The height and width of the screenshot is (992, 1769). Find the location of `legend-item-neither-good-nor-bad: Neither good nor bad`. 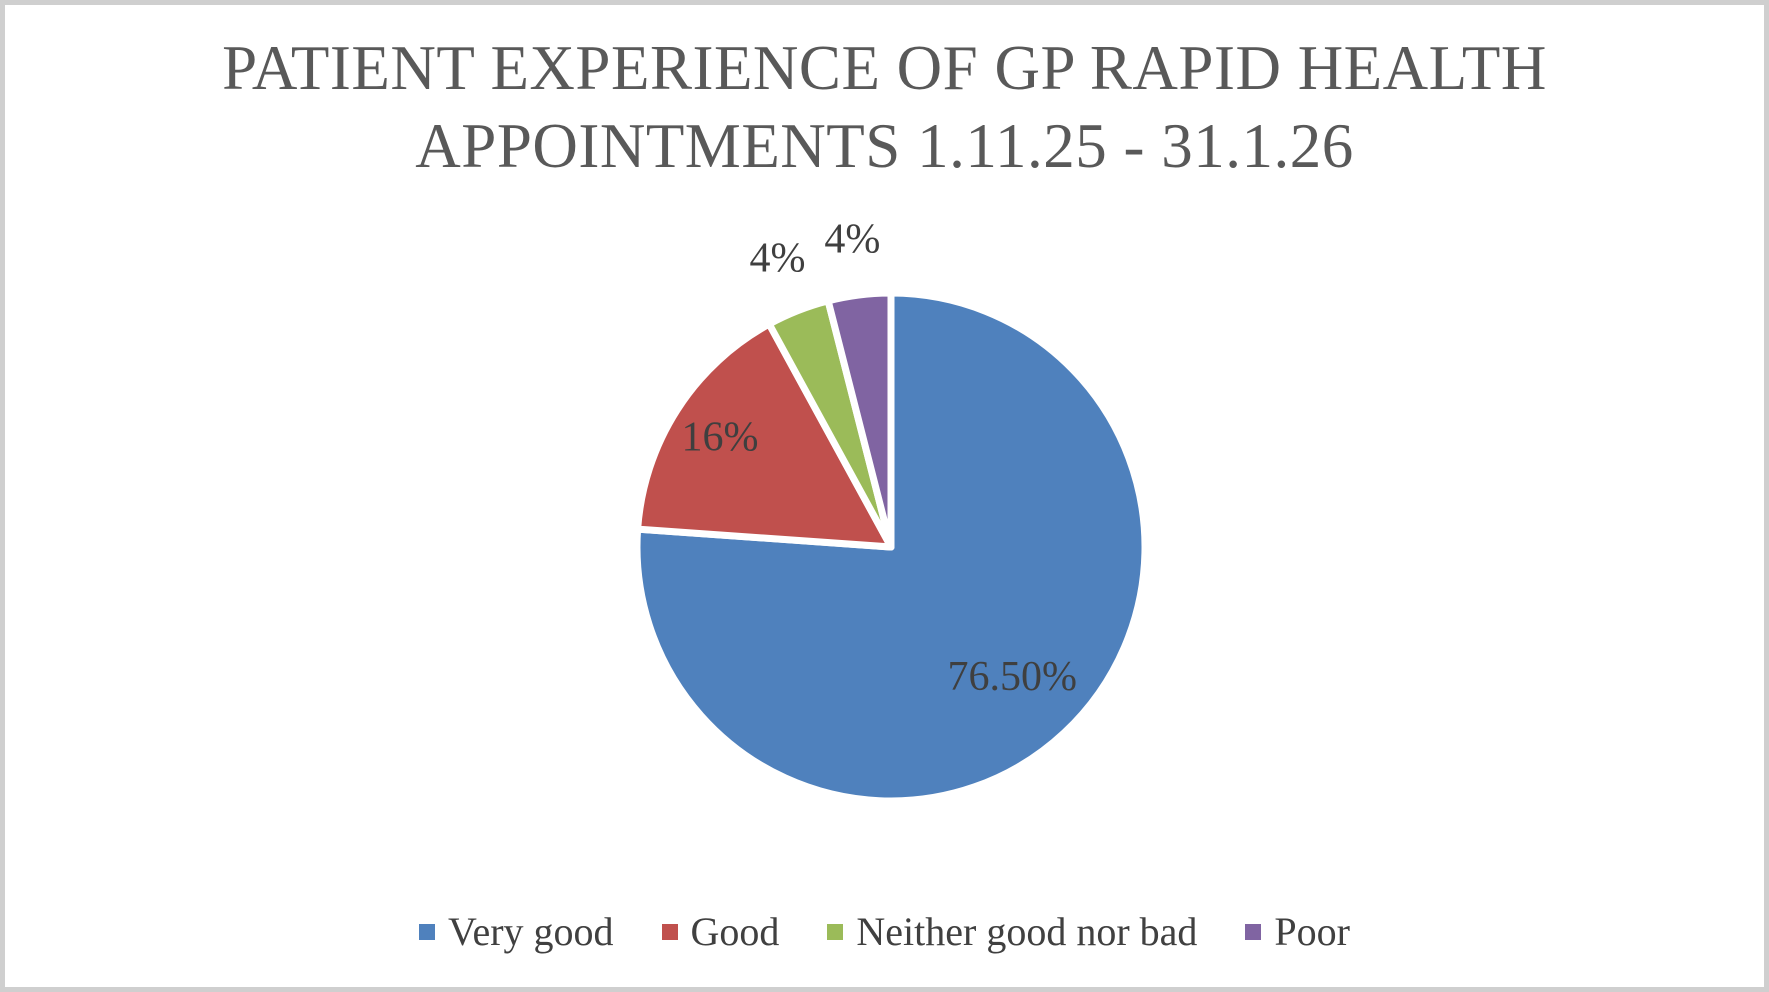

legend-item-neither-good-nor-bad: Neither good nor bad is located at coordinates (1012, 931).